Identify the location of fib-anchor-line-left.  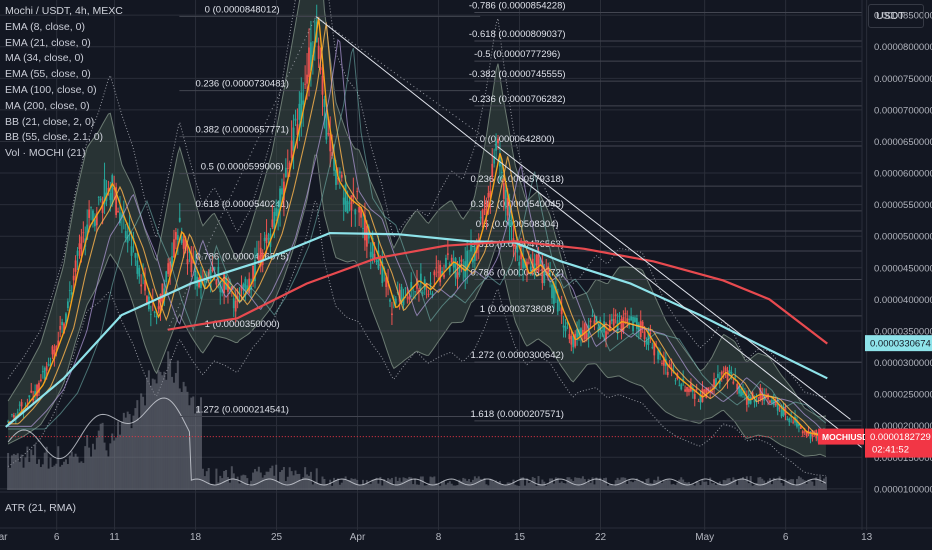
(242, 173).